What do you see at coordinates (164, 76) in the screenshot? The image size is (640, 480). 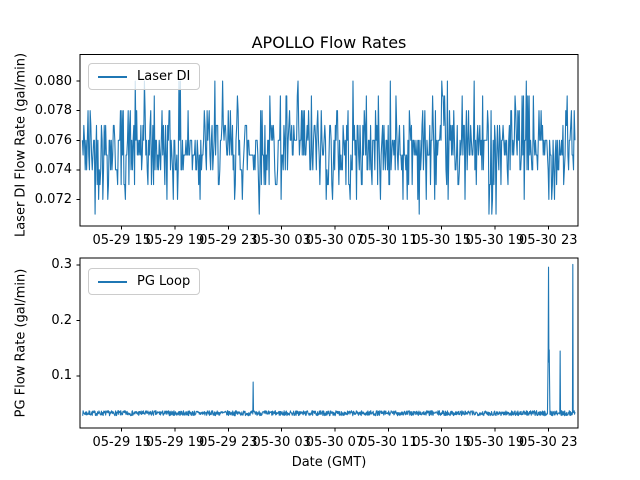 I see `legend-label-laser-di: Laser DI` at bounding box center [164, 76].